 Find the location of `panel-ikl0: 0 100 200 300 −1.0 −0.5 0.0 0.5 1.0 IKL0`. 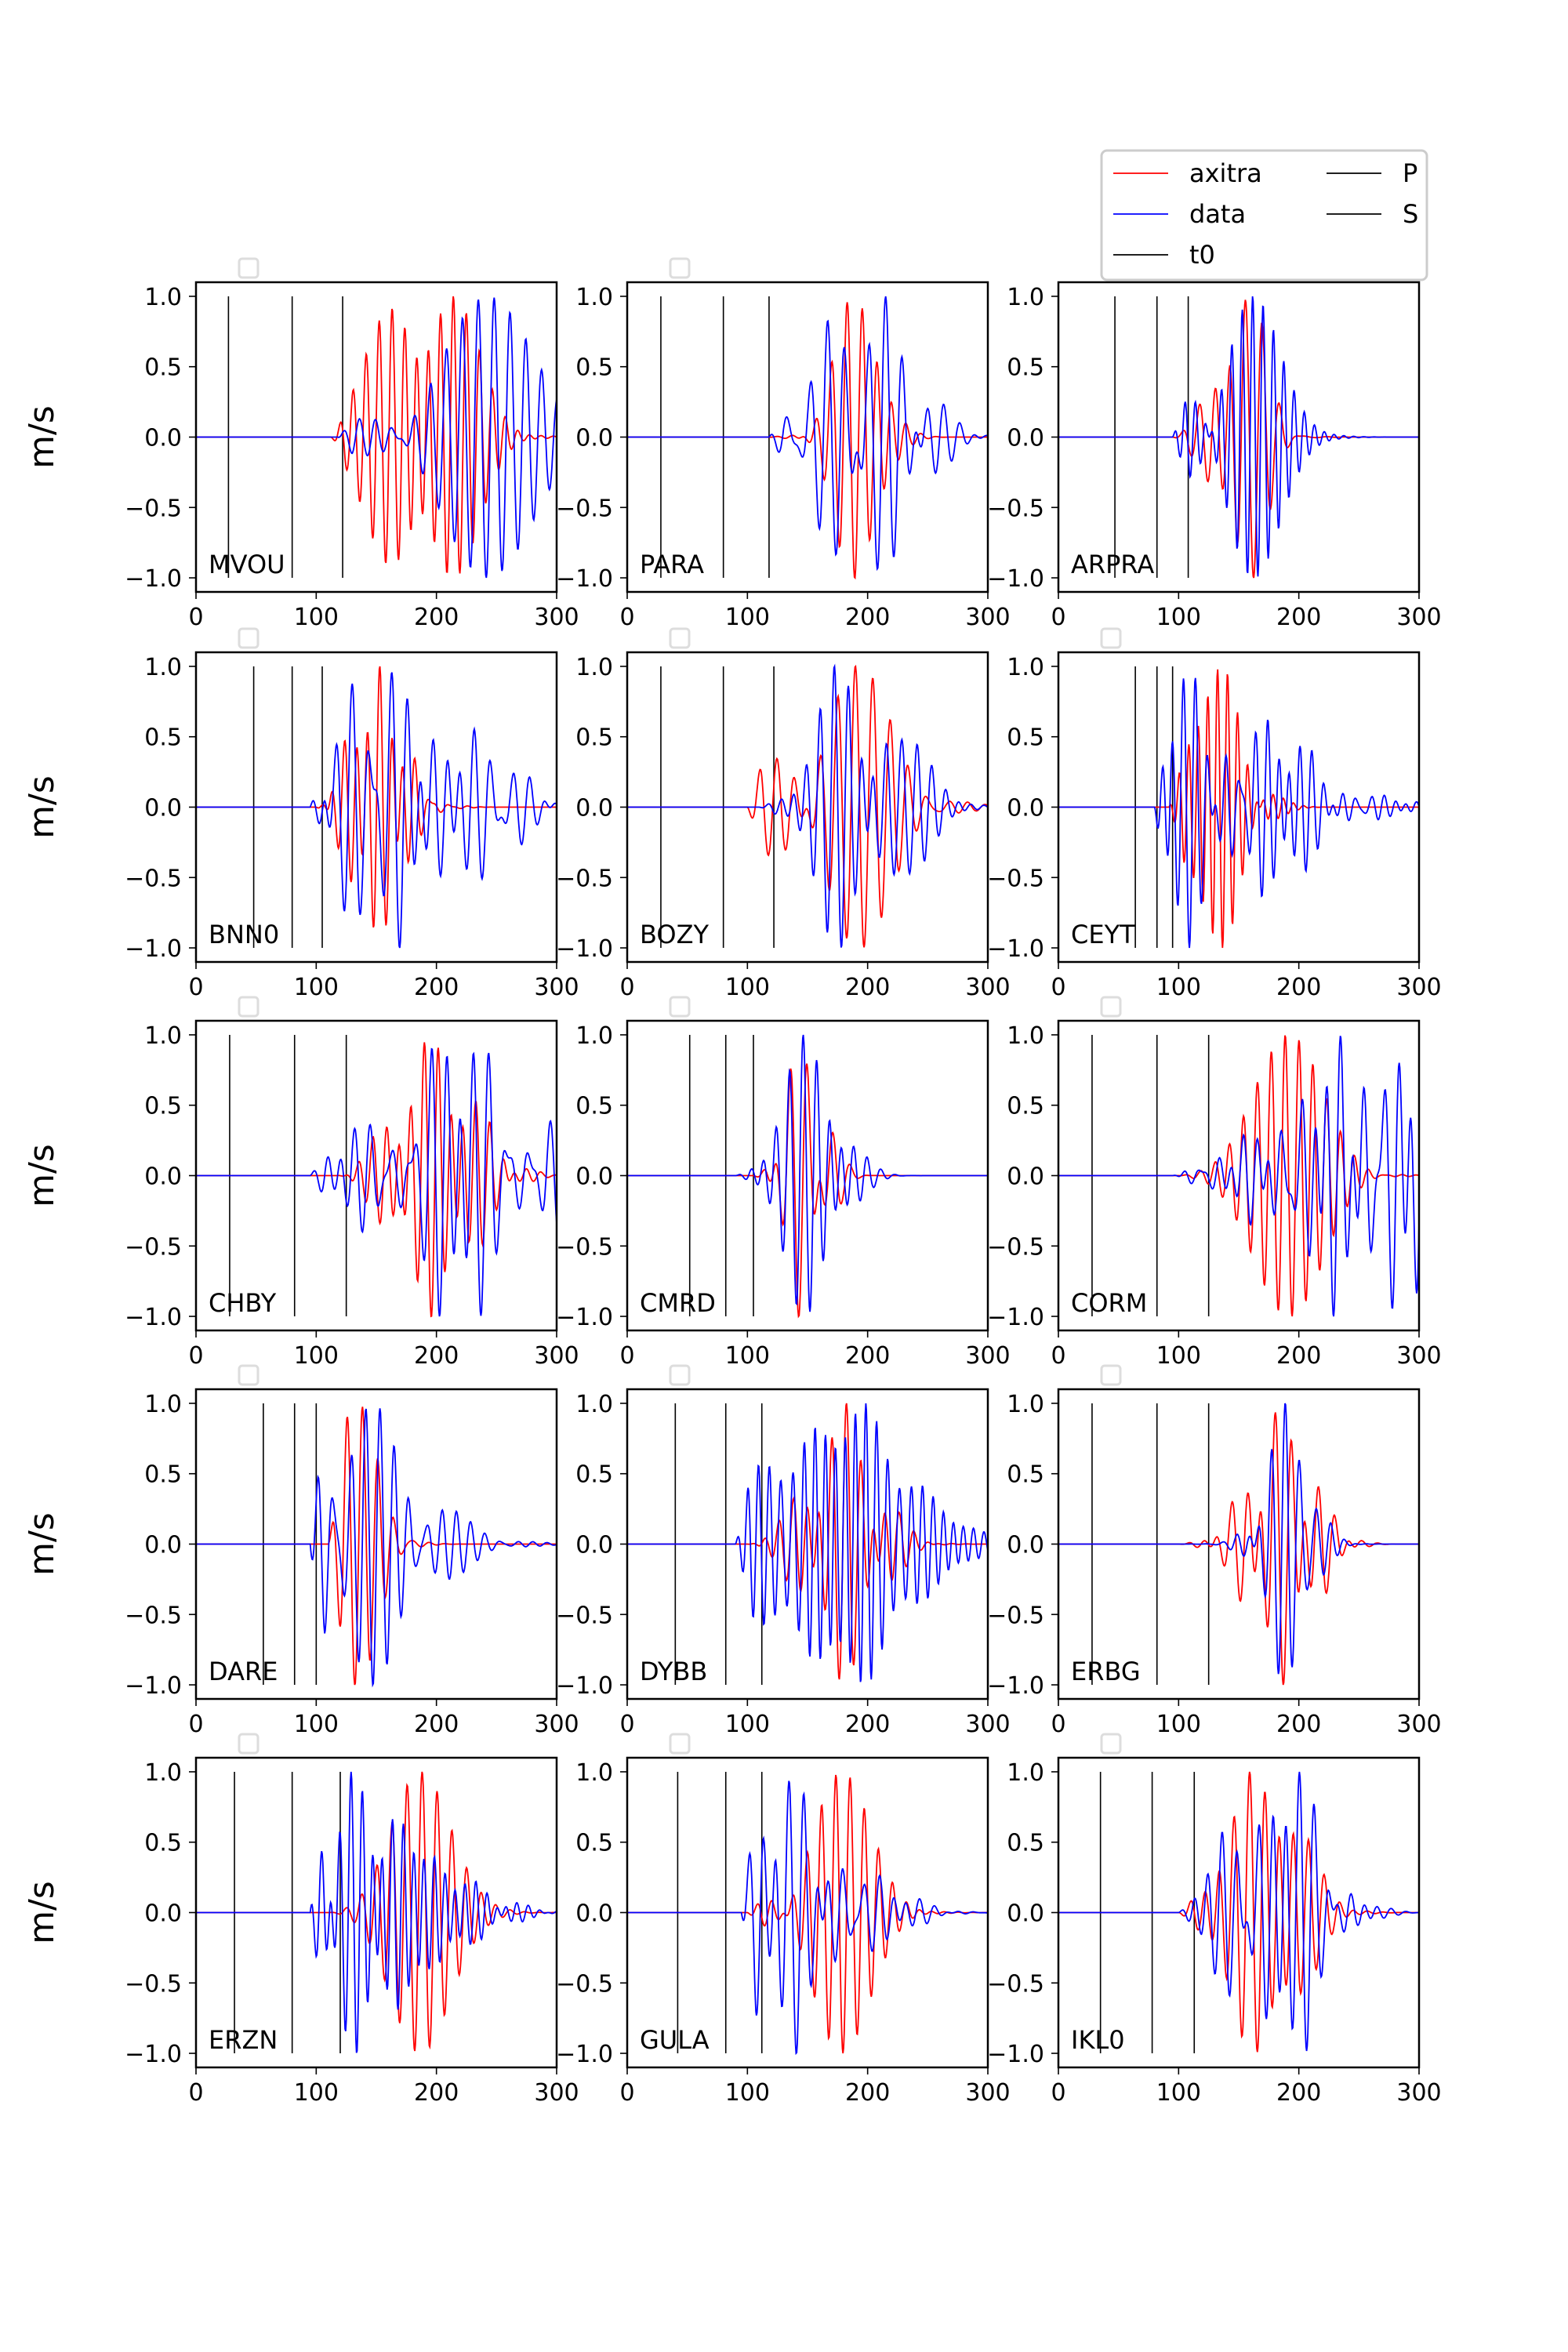

panel-ikl0: 0 100 200 300 −1.0 −0.5 0.0 0.5 1.0 IKL0 is located at coordinates (1214, 1920).